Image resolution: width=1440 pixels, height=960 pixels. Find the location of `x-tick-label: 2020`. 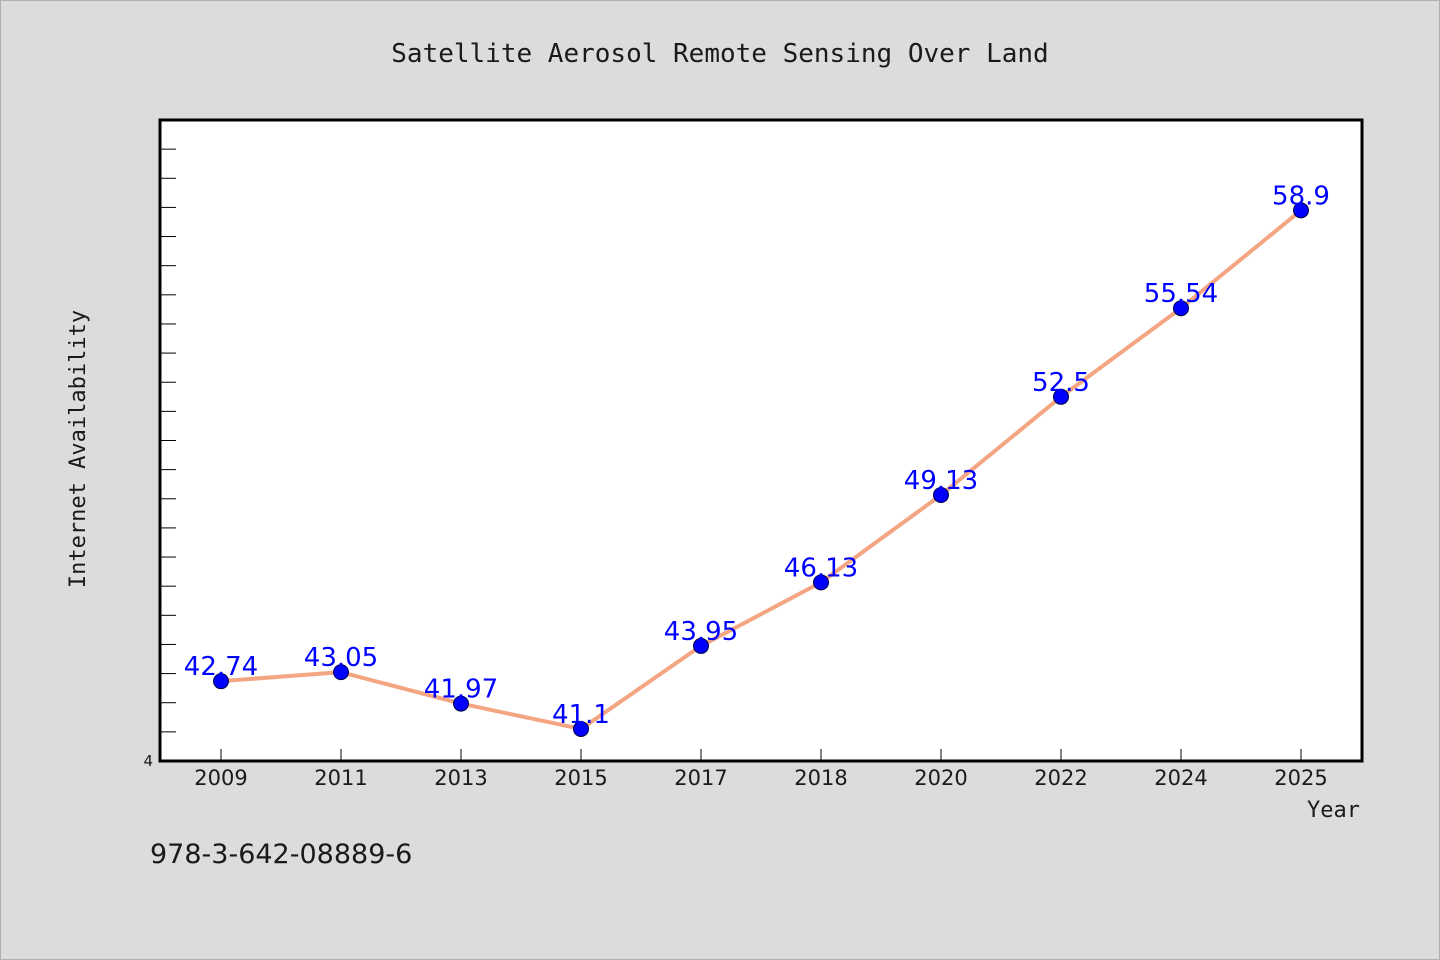

x-tick-label: 2020 is located at coordinates (940, 778).